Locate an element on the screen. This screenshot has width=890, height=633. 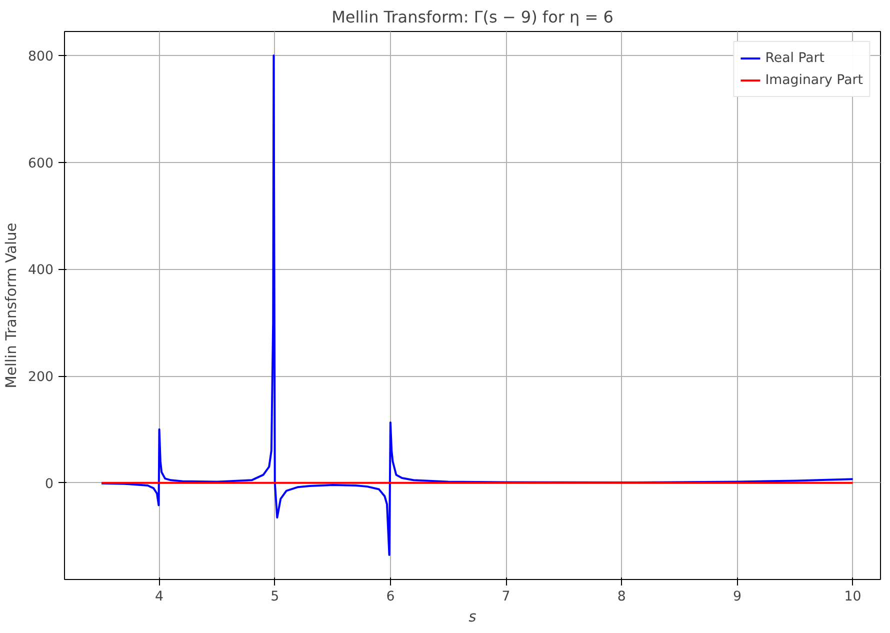
chart-title: Mellin Transform: Γ(s − 9) for η = 6 is located at coordinates (473, 17).